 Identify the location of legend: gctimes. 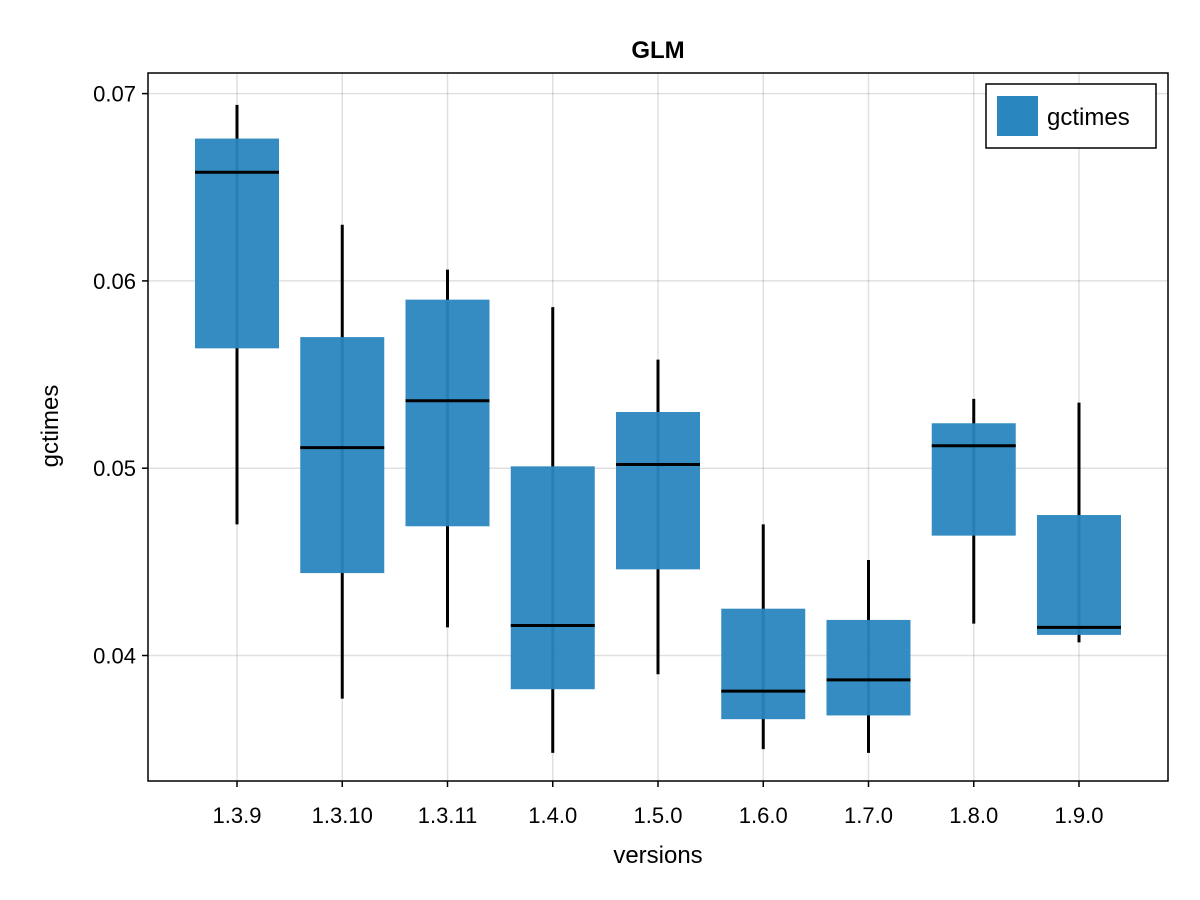
(1071, 116).